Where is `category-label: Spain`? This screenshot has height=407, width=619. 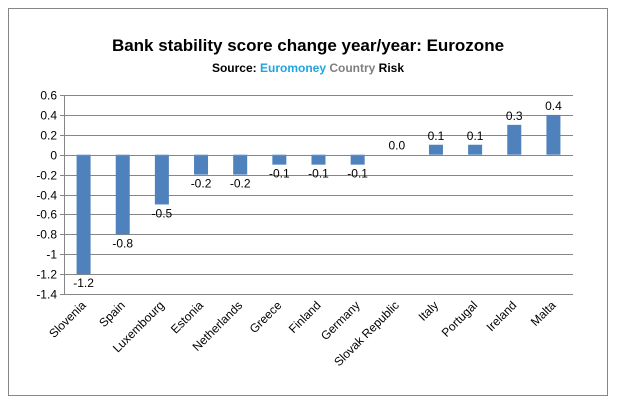 category-label: Spain is located at coordinates (112, 314).